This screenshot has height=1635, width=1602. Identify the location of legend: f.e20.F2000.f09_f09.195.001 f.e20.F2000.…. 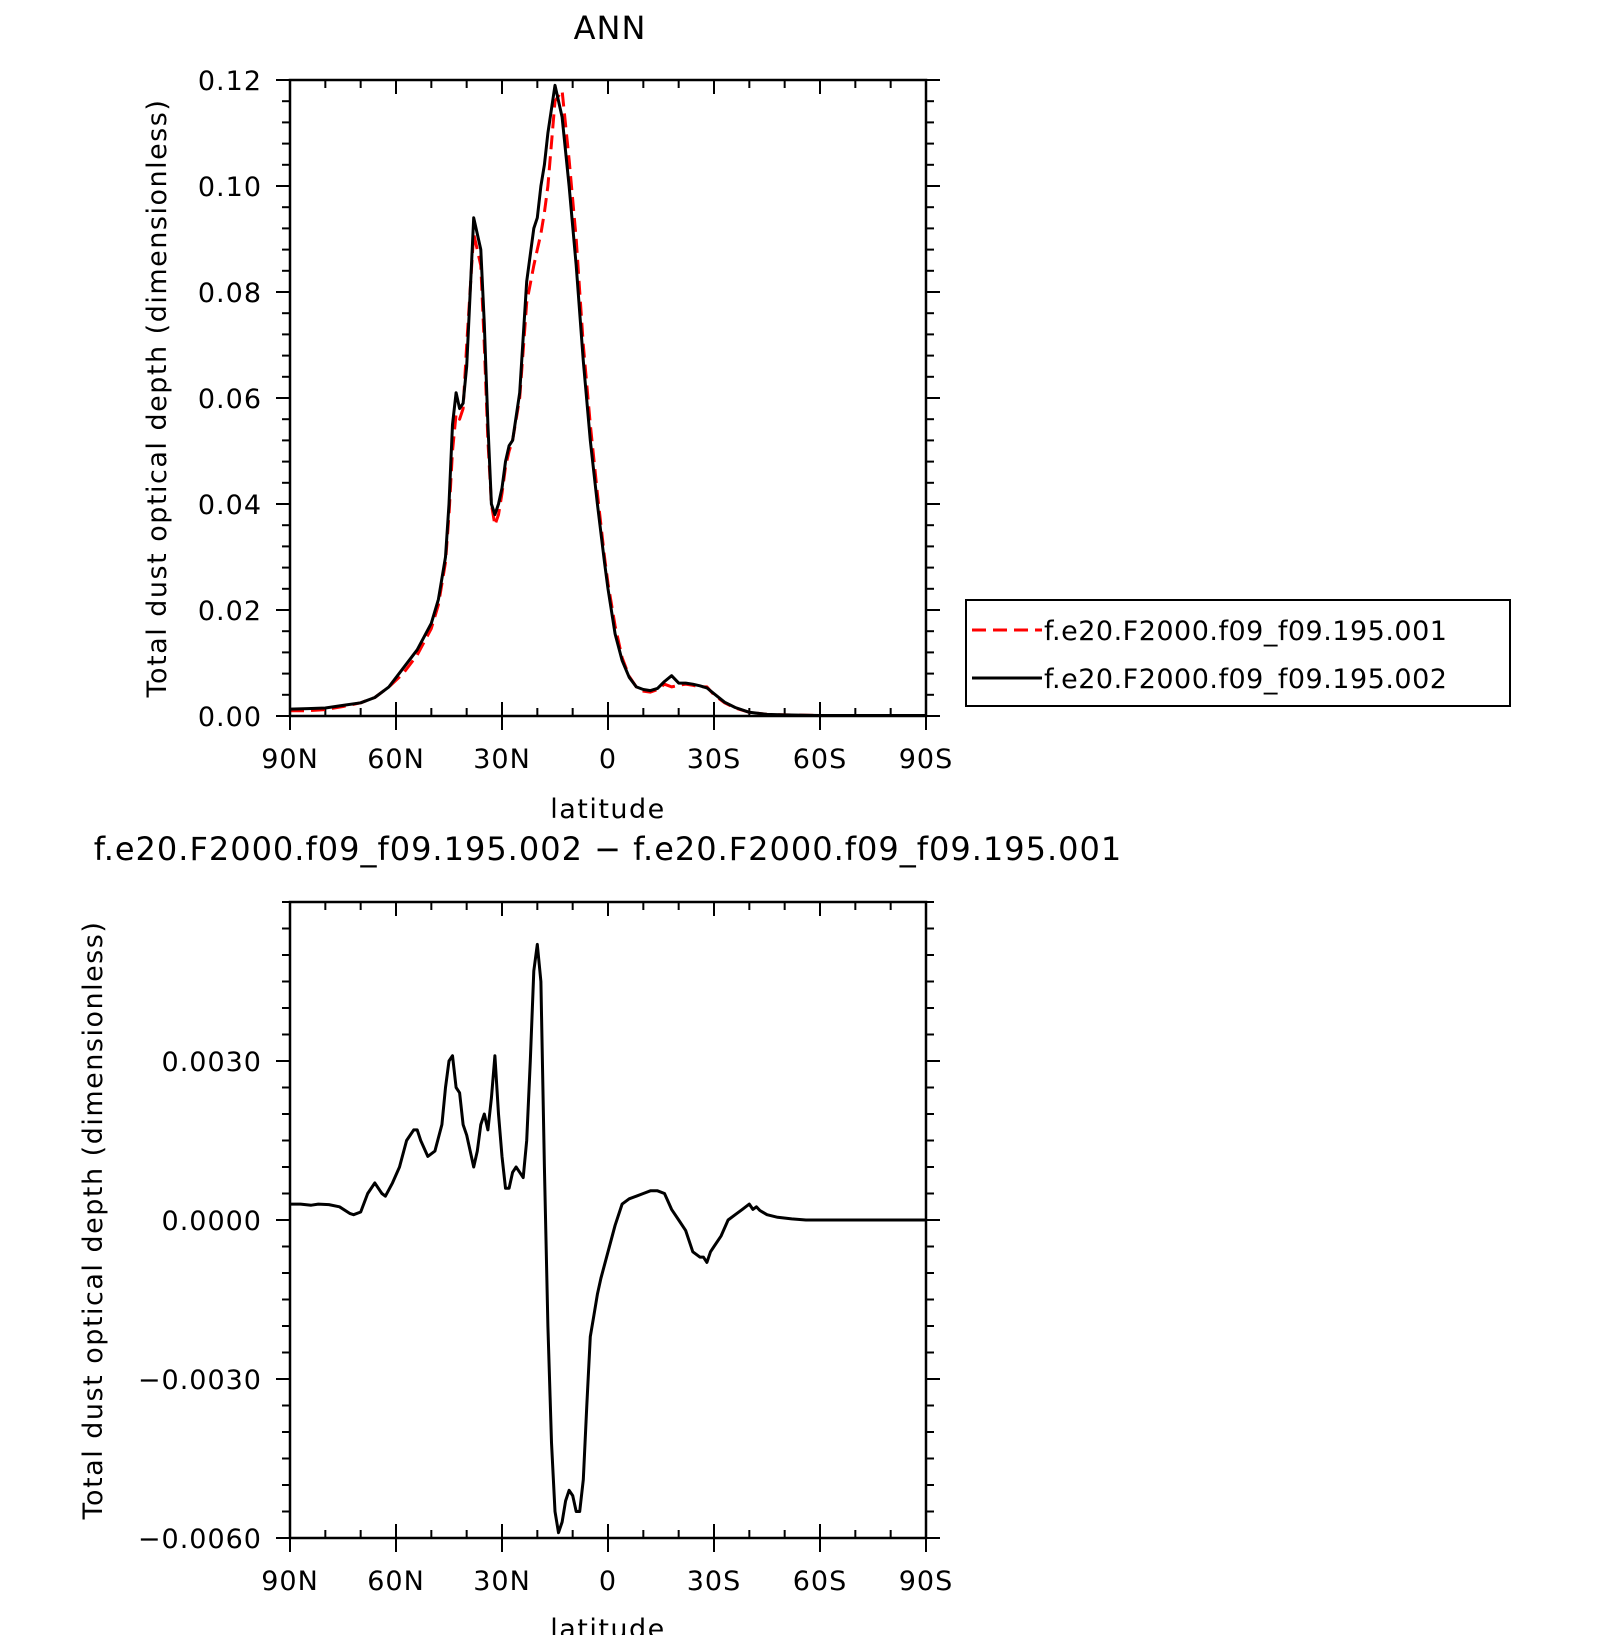
(1238, 653).